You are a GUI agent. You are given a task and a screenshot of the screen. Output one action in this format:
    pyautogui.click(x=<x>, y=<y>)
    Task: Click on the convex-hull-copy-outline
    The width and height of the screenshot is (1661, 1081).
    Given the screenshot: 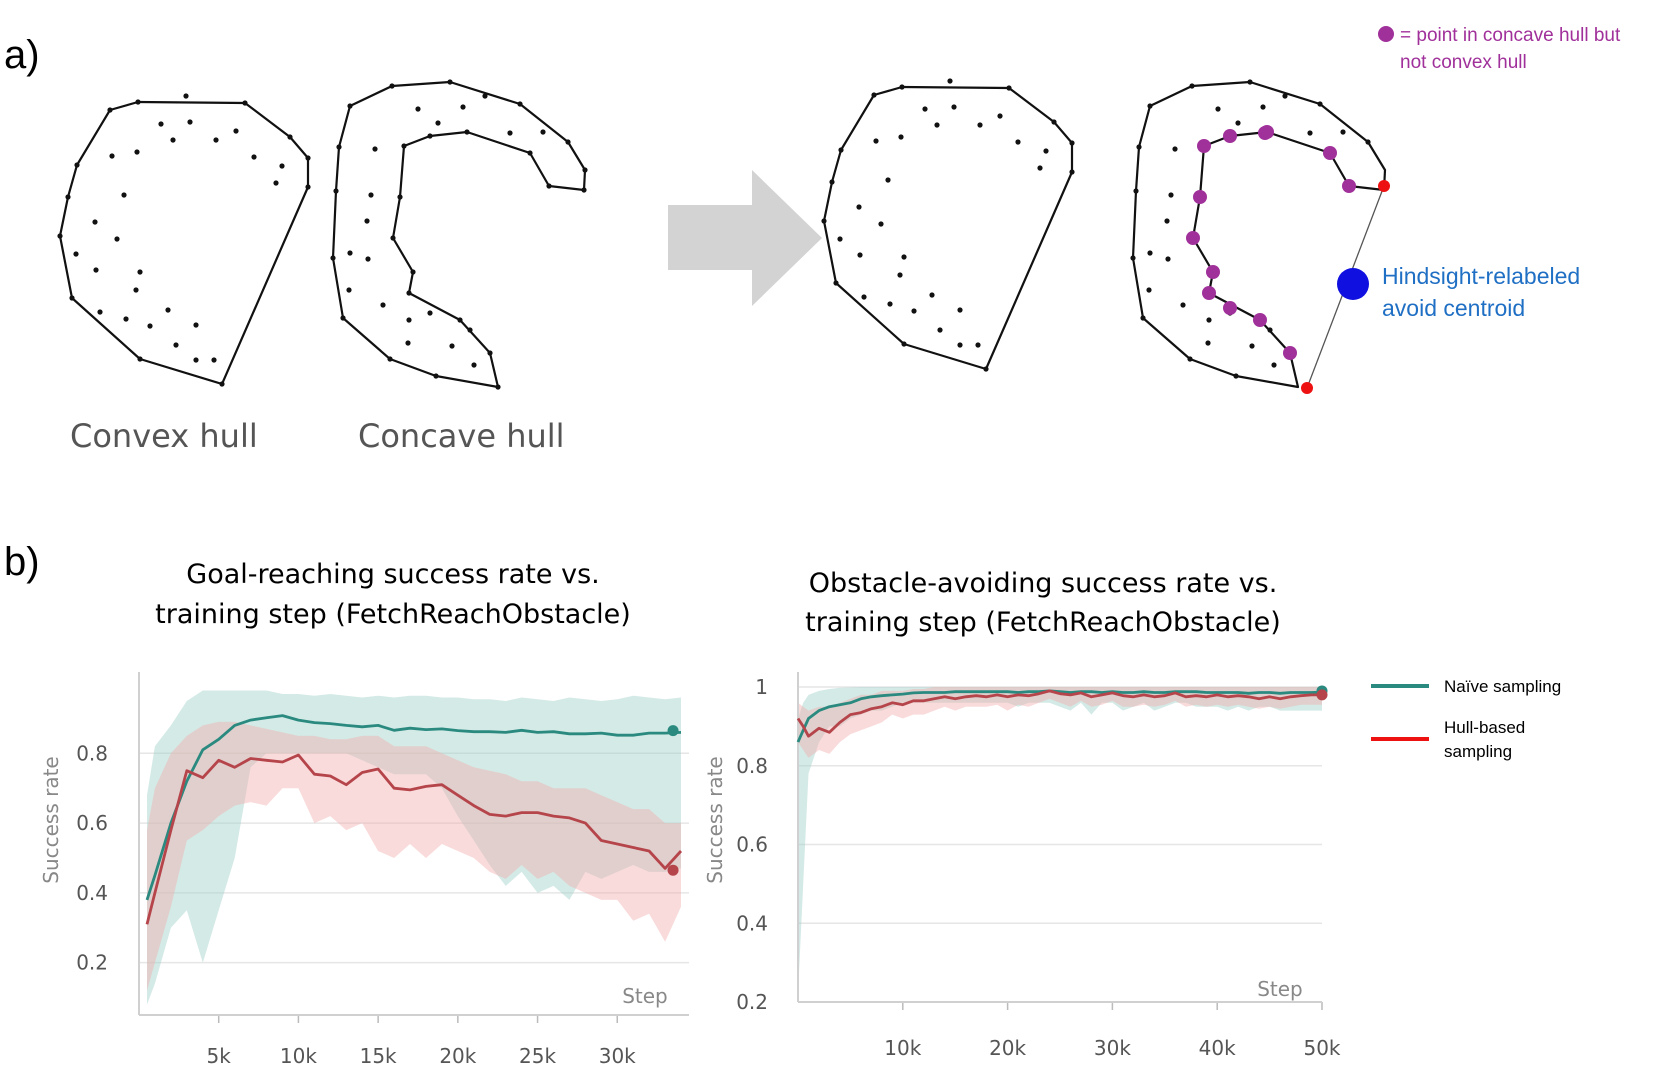 What is the action you would take?
    pyautogui.click(x=948, y=228)
    